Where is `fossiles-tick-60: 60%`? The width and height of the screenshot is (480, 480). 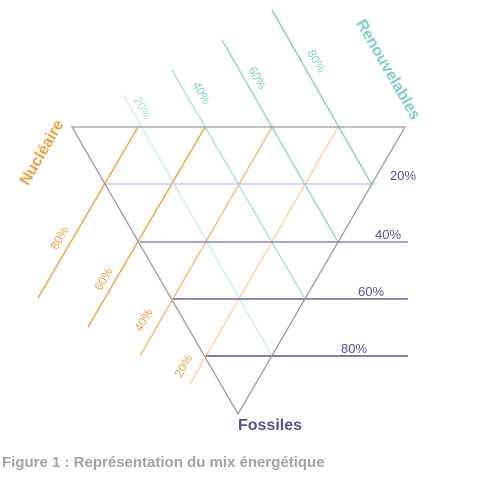
fossiles-tick-60: 60% is located at coordinates (371, 291).